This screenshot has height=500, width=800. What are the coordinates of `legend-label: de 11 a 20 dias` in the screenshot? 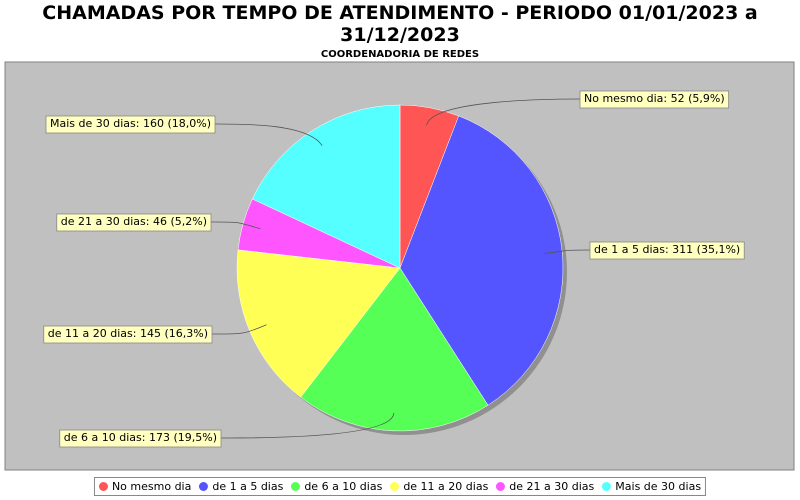 It's located at (446, 486).